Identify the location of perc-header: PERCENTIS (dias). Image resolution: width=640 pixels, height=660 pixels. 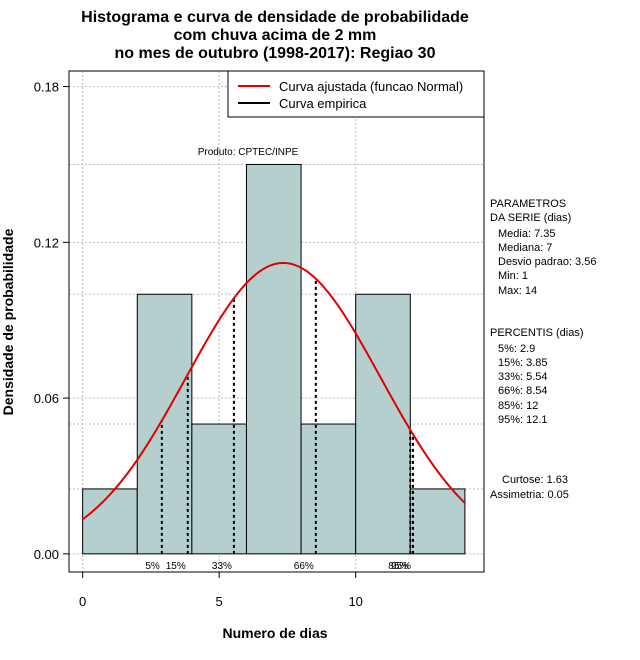
(537, 333).